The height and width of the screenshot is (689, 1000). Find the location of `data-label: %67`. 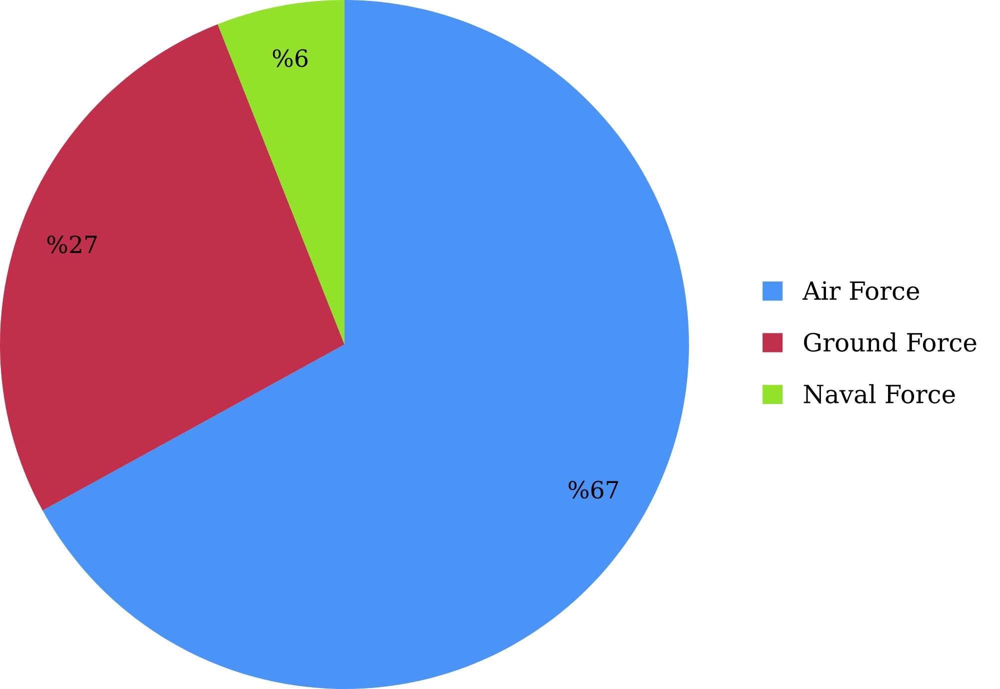

data-label: %67 is located at coordinates (593, 489).